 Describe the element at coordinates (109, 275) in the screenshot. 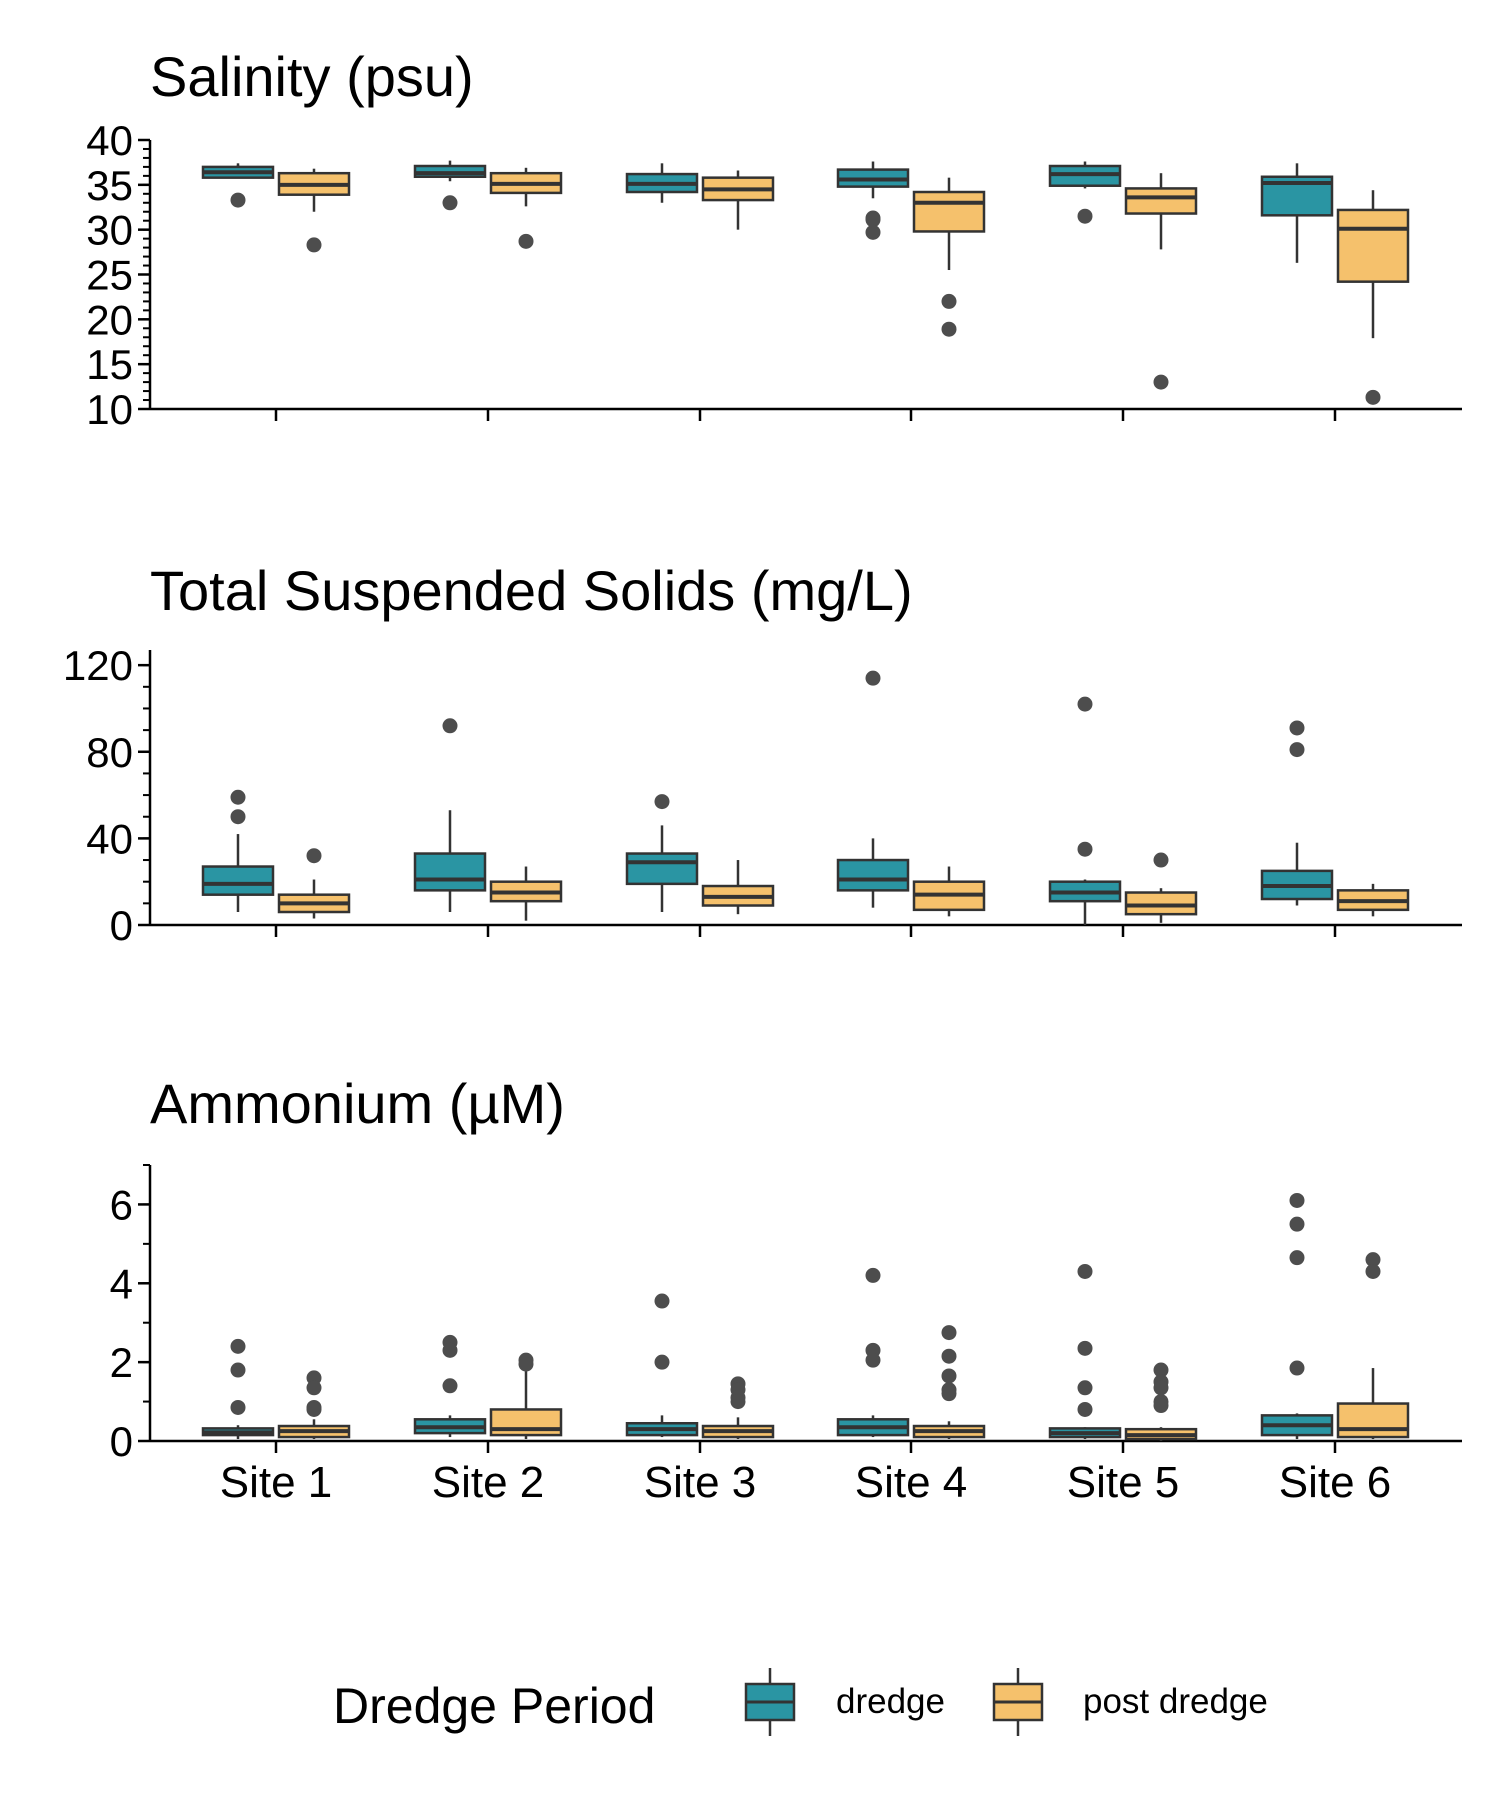

I see `y-tick-label: 25` at that location.